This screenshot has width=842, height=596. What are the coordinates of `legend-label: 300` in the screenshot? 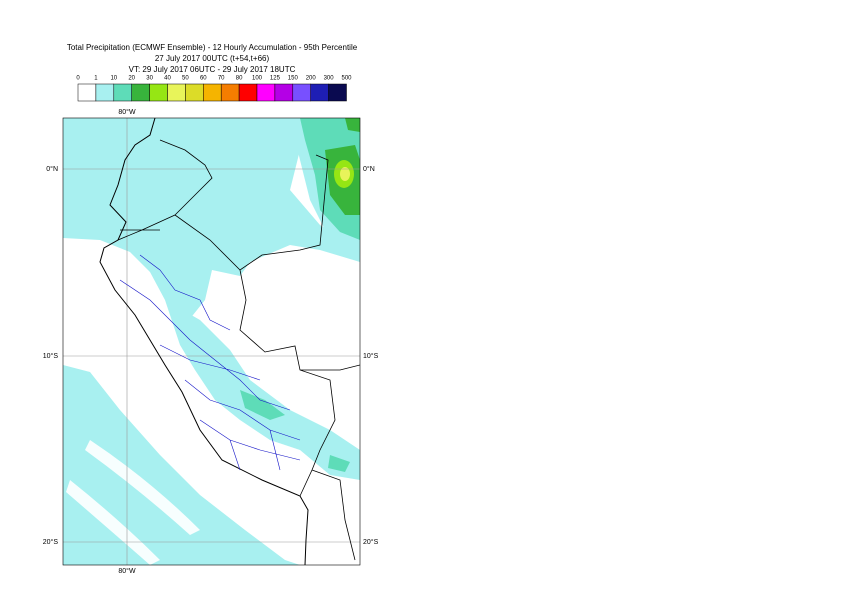 It's located at (329, 79).